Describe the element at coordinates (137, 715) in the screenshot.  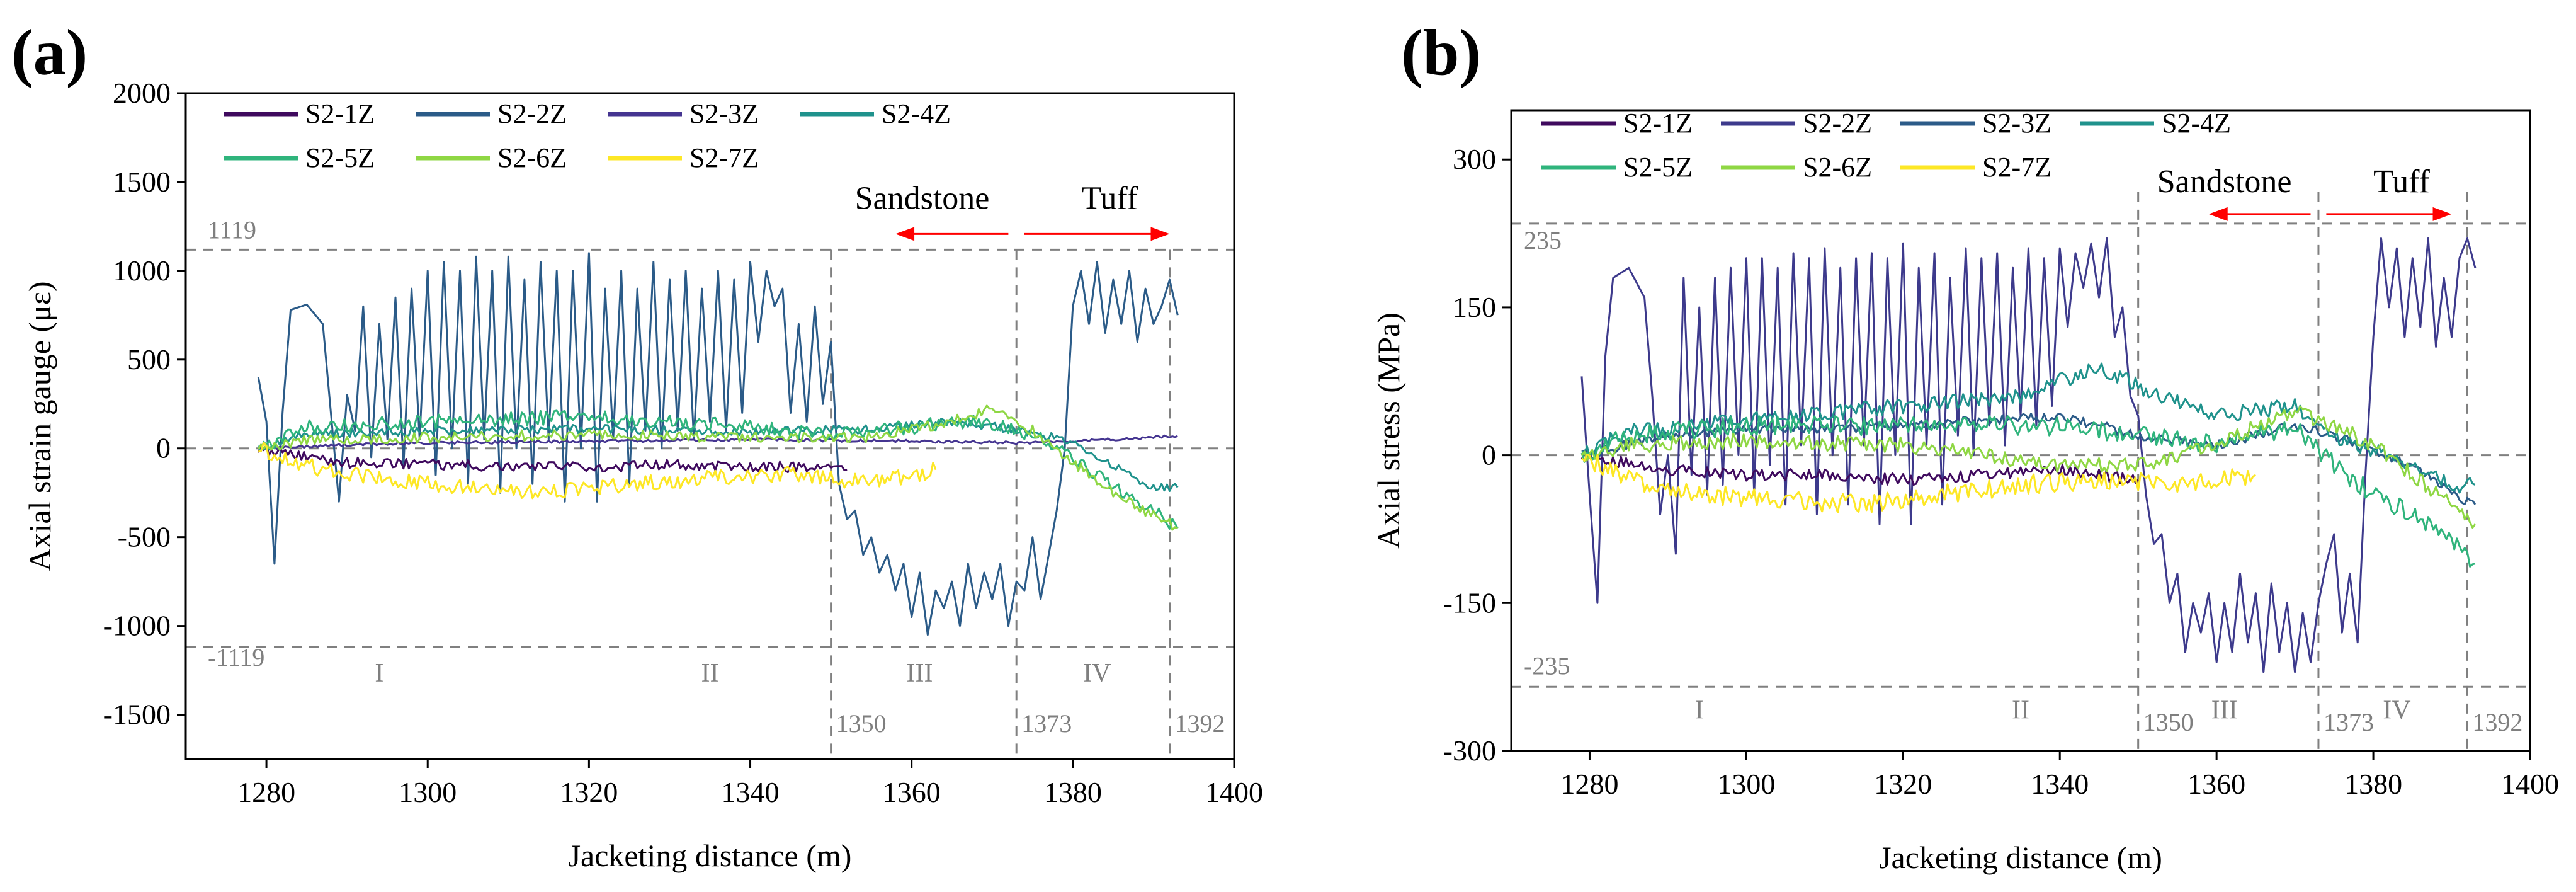
I see `y-tick-label: -1500` at that location.